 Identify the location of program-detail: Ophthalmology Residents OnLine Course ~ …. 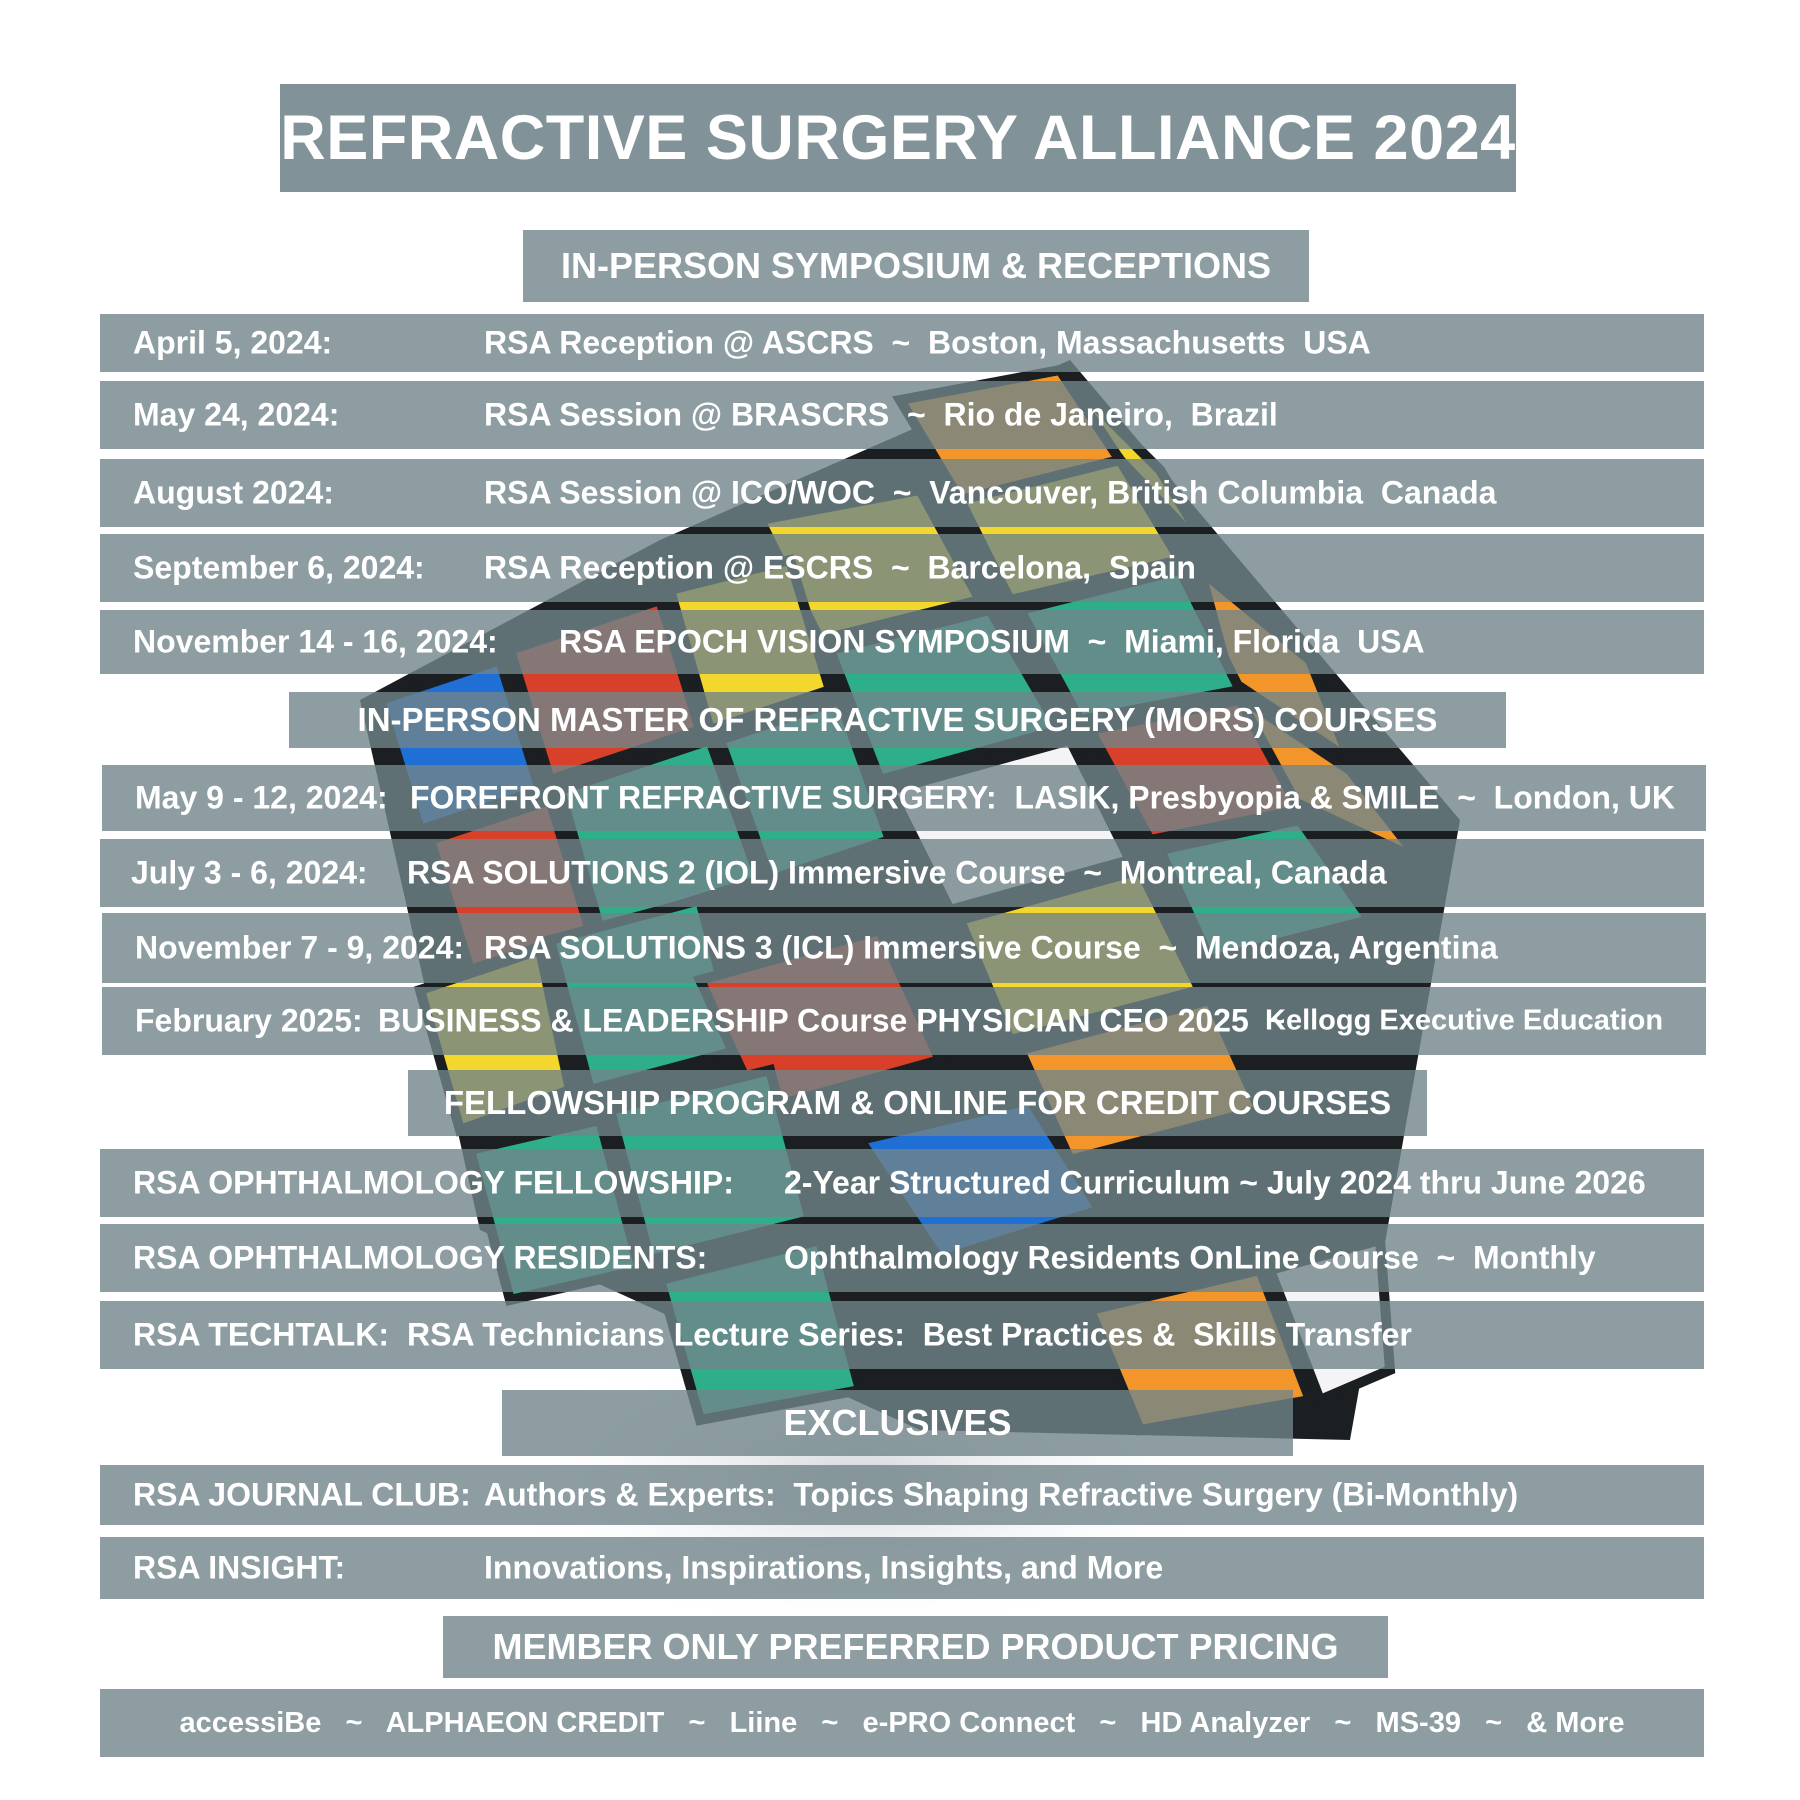
(1190, 1257).